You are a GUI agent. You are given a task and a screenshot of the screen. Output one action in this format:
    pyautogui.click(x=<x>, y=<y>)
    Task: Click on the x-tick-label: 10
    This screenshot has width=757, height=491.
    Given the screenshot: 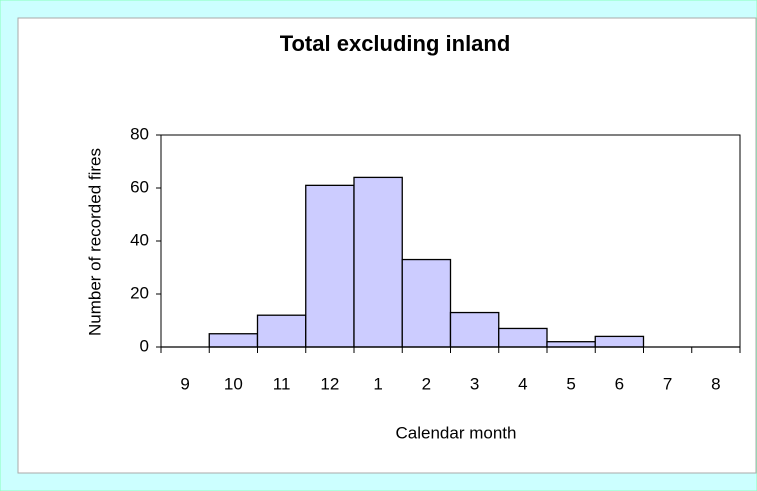 What is the action you would take?
    pyautogui.click(x=233, y=383)
    